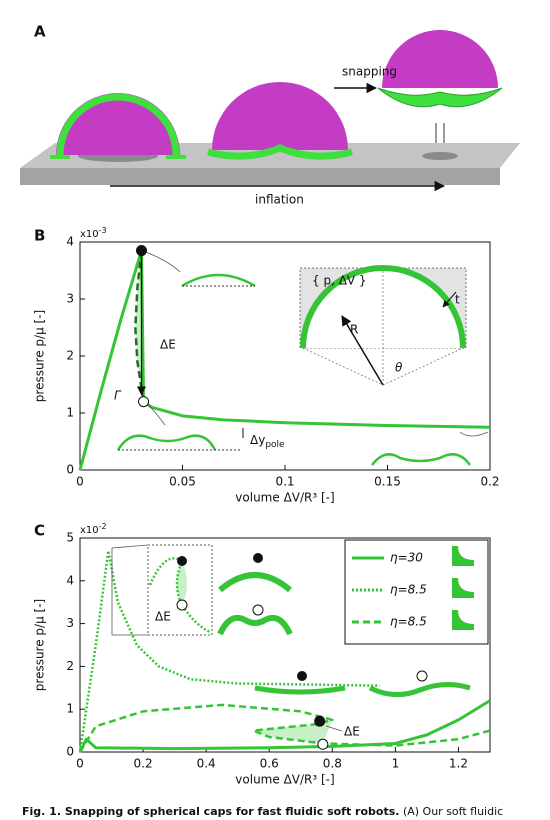 The image size is (550, 820). Describe the element at coordinates (332, 764) in the screenshot. I see `x-tick-label: 0.8` at that location.